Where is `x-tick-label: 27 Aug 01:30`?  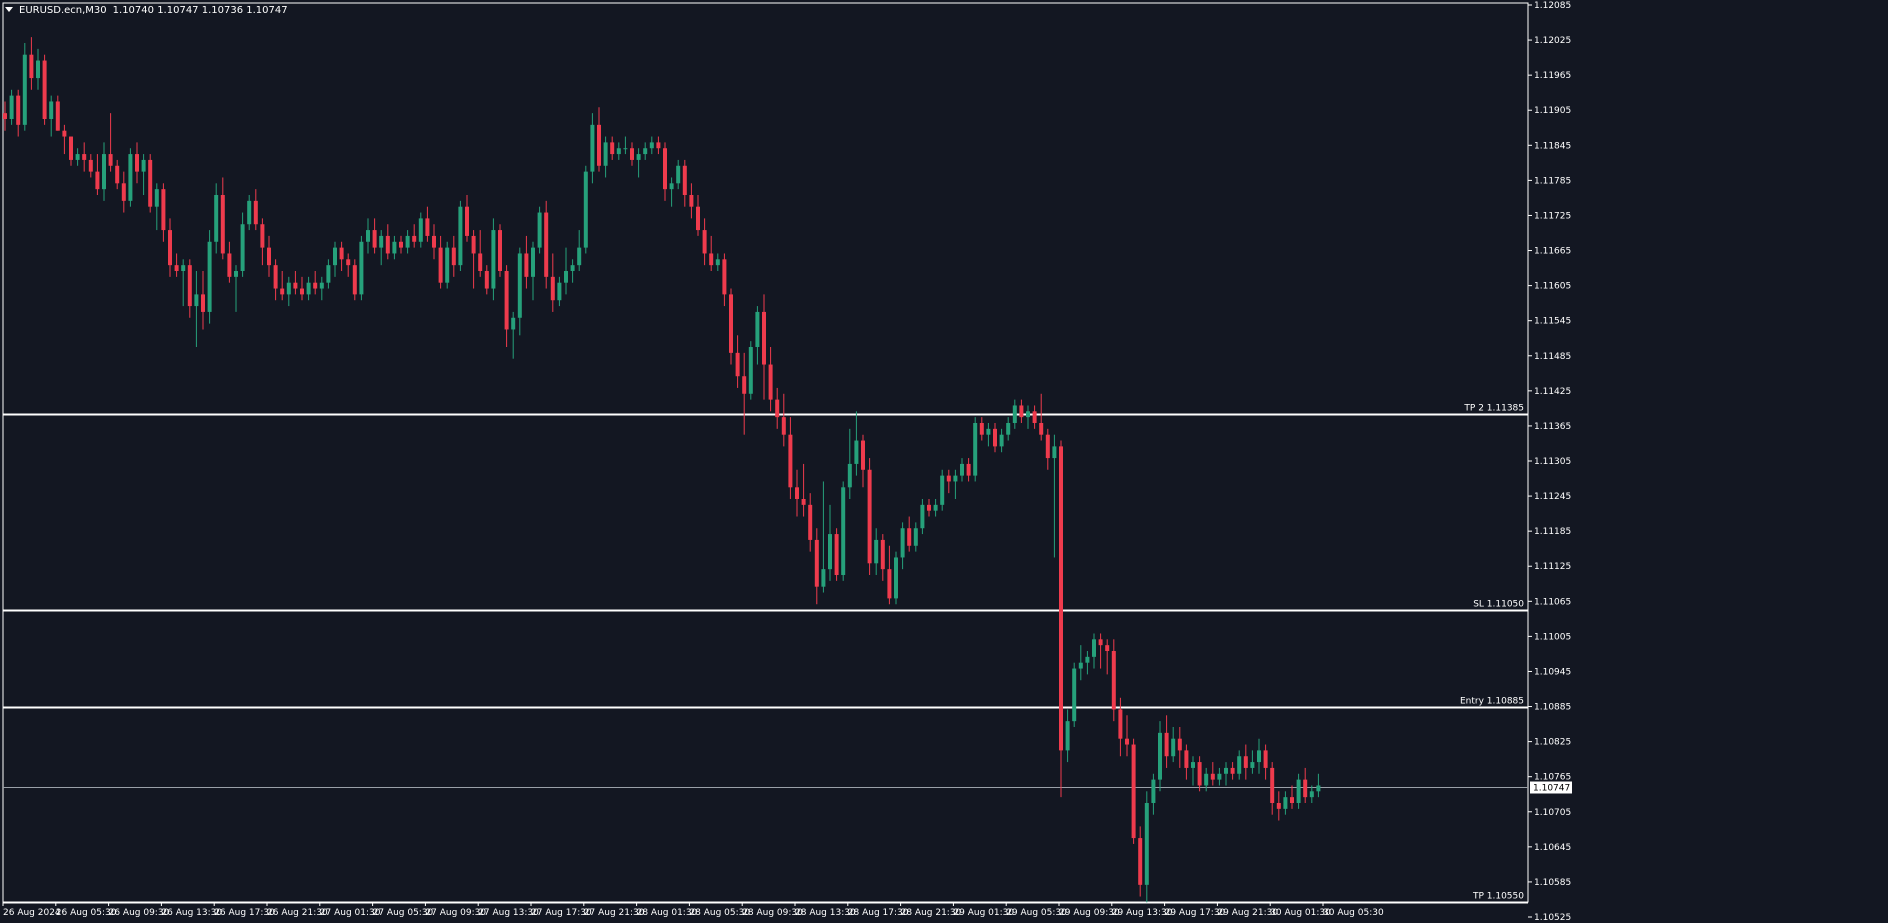 x-tick-label: 27 Aug 01:30 is located at coordinates (350, 913).